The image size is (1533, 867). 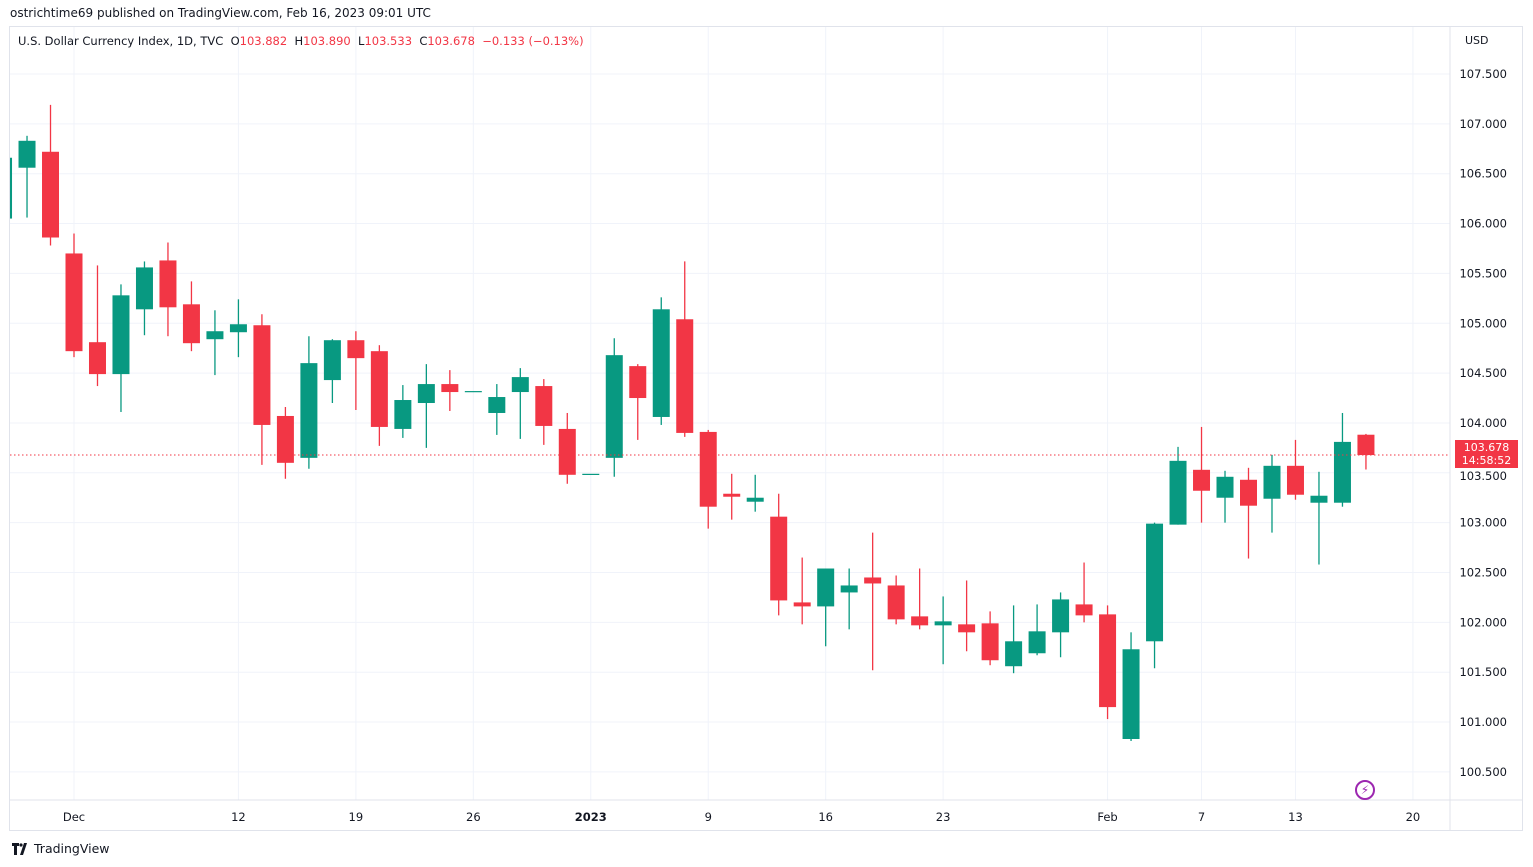 What do you see at coordinates (61, 848) in the screenshot?
I see `tradingview-logo: TradingView` at bounding box center [61, 848].